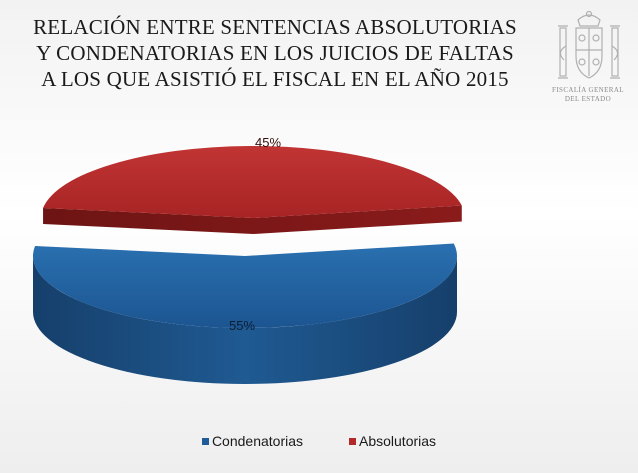 This screenshot has width=638, height=473. What do you see at coordinates (588, 90) in the screenshot?
I see `emblem-caption-line-1: FISCALÍA GENERAL` at bounding box center [588, 90].